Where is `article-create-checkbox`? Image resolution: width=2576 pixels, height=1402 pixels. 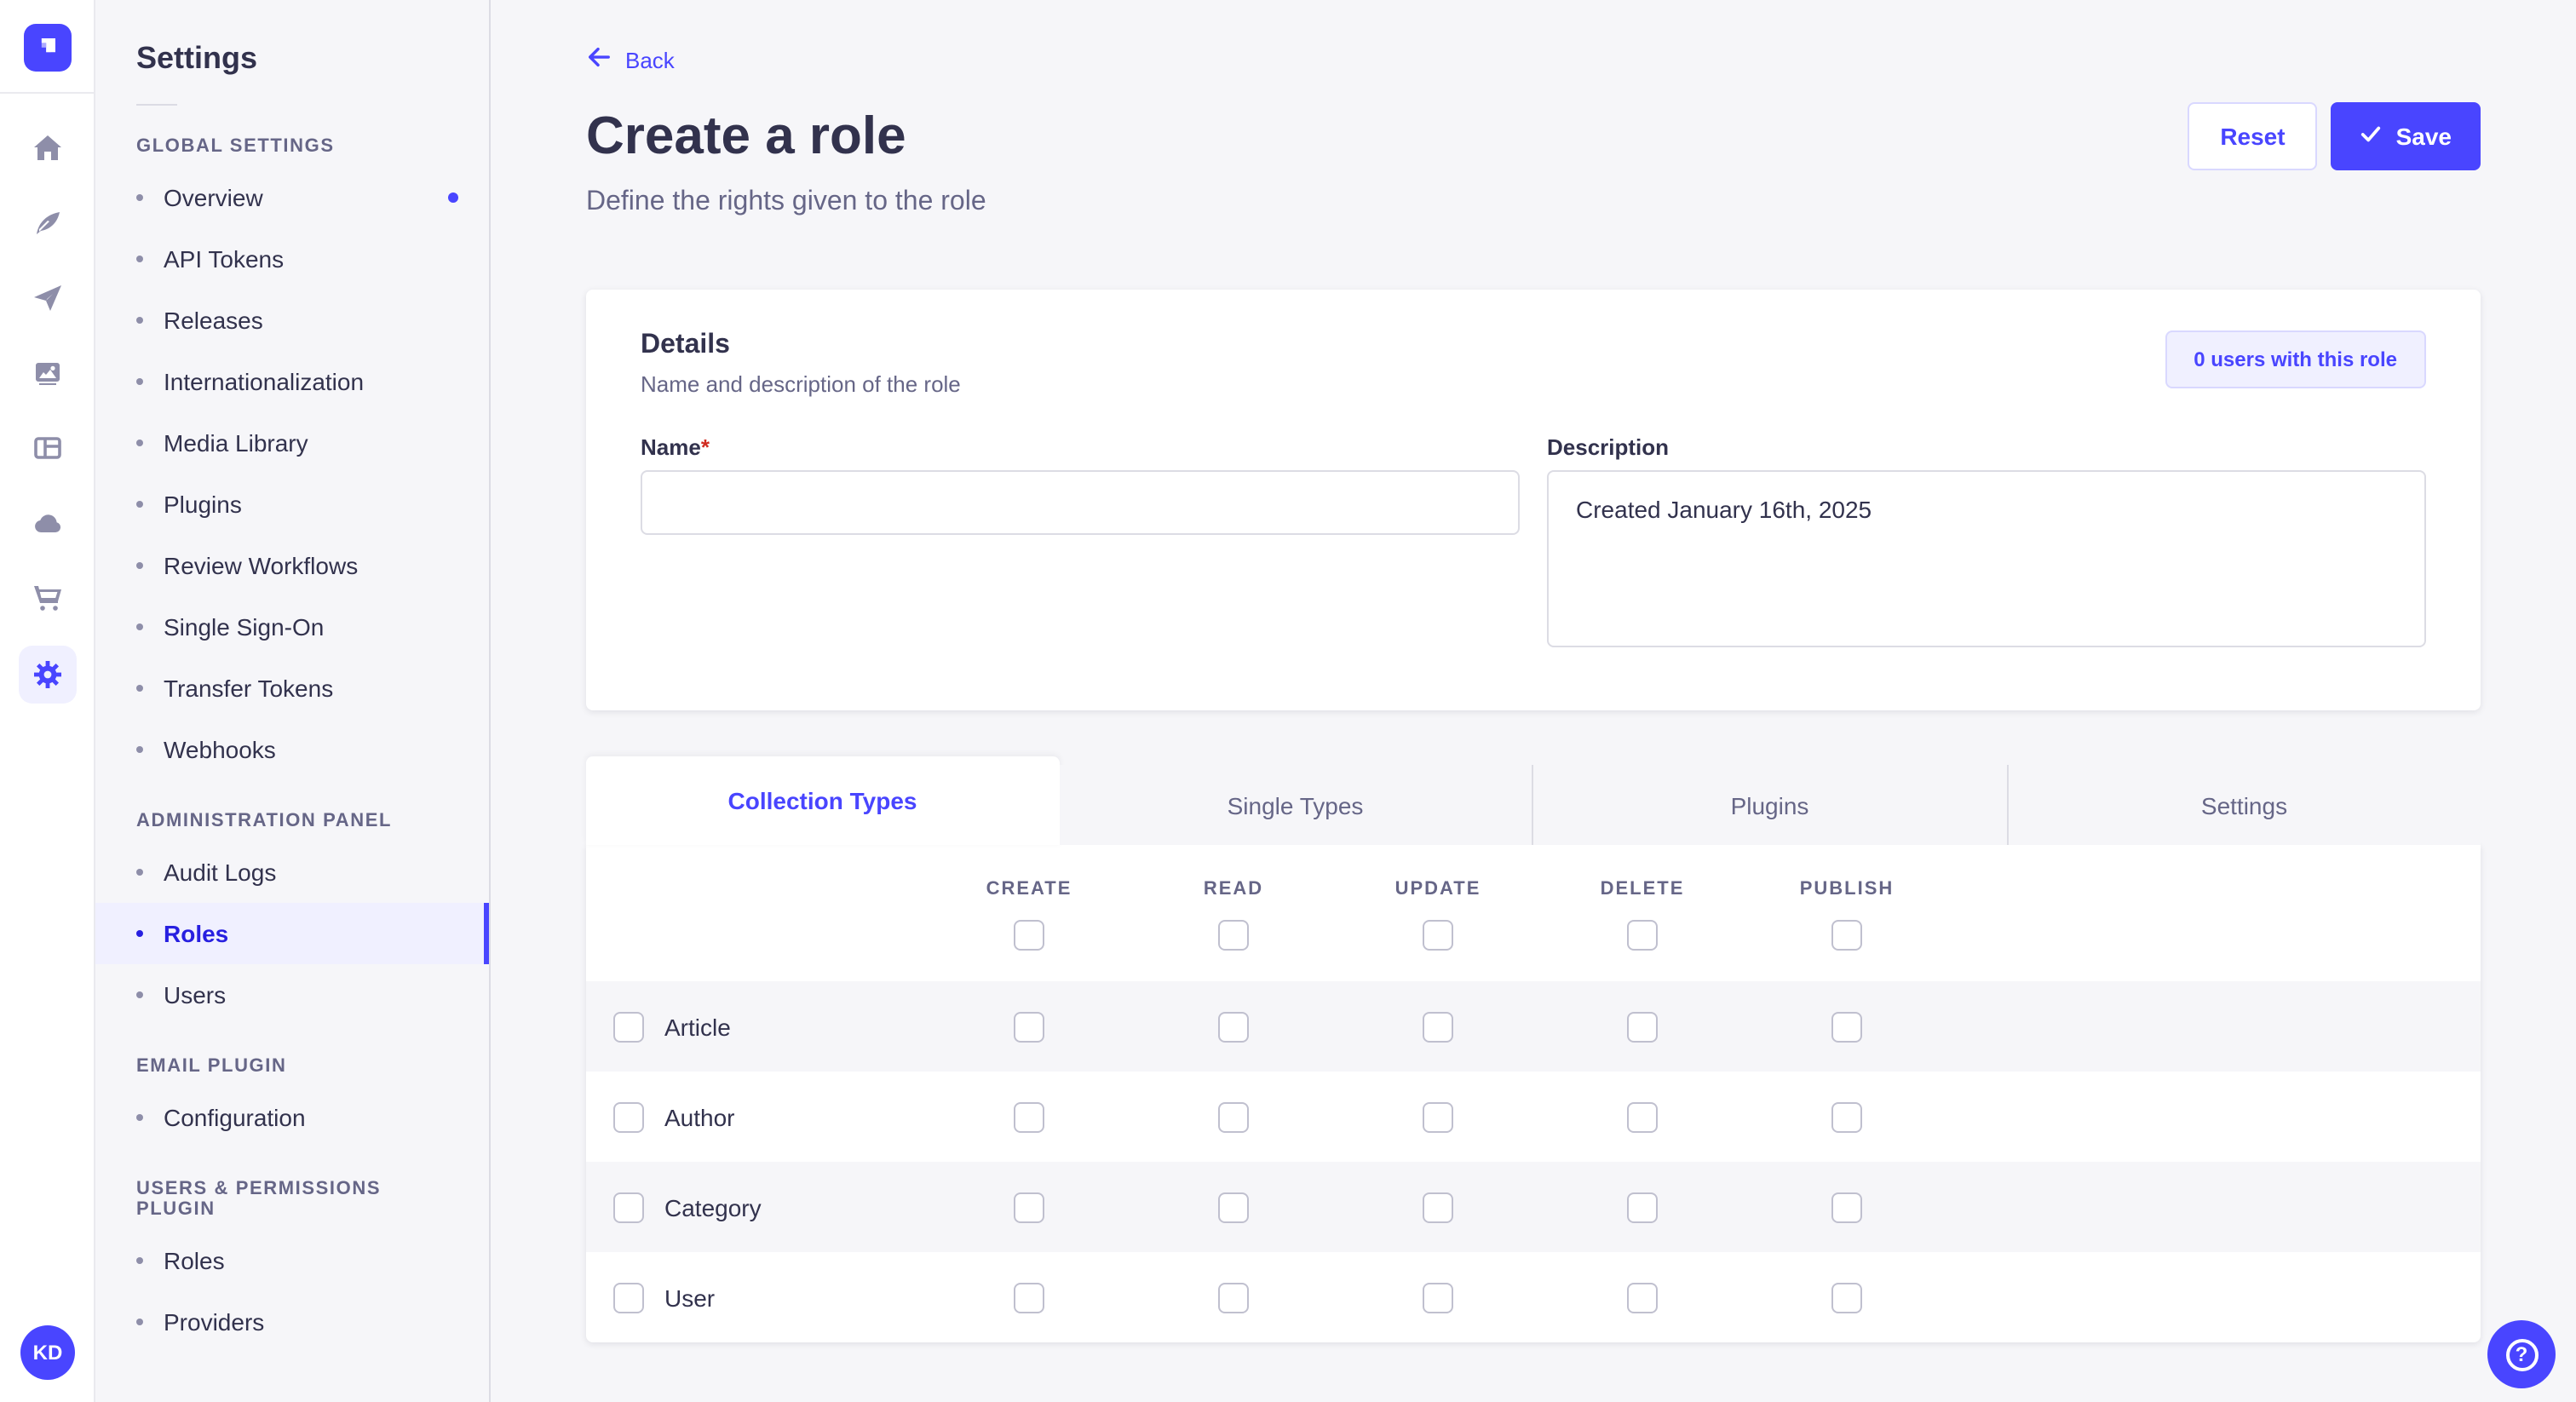 article-create-checkbox is located at coordinates (1029, 1026).